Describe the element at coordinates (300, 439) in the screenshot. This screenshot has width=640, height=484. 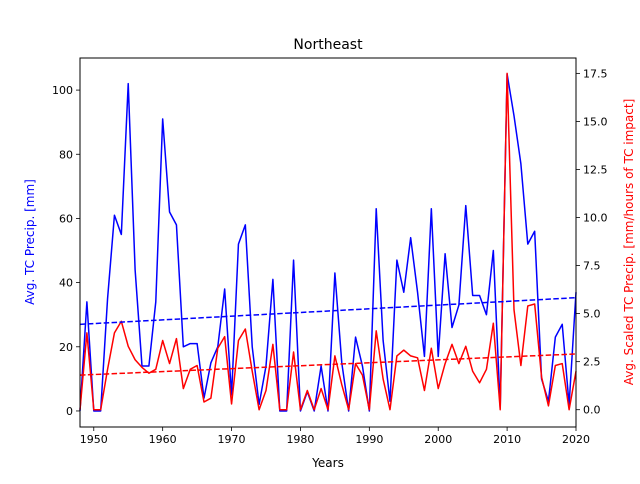
I see `x-tick-label: 1980` at that location.